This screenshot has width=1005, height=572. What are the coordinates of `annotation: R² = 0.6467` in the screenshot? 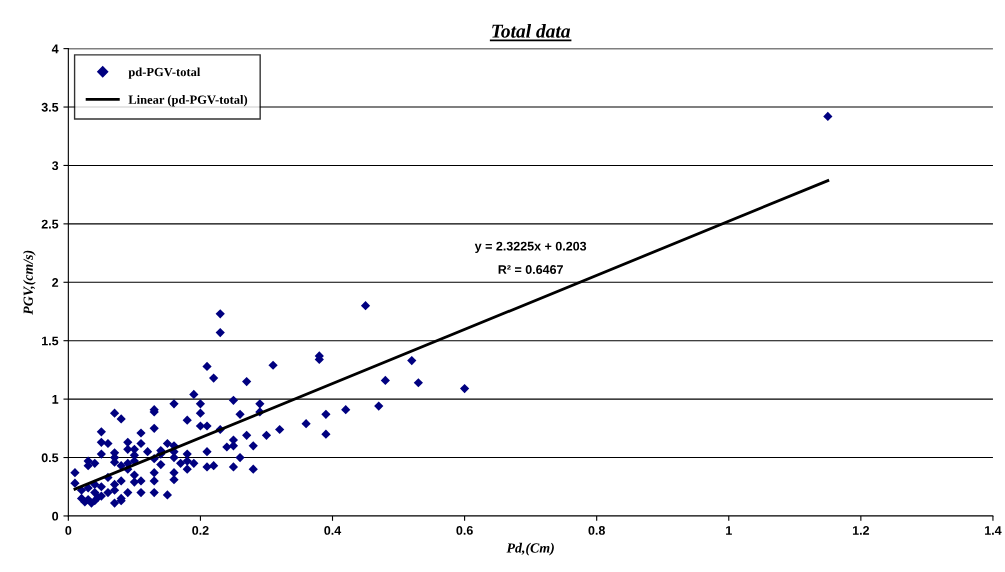 It's located at (530, 269).